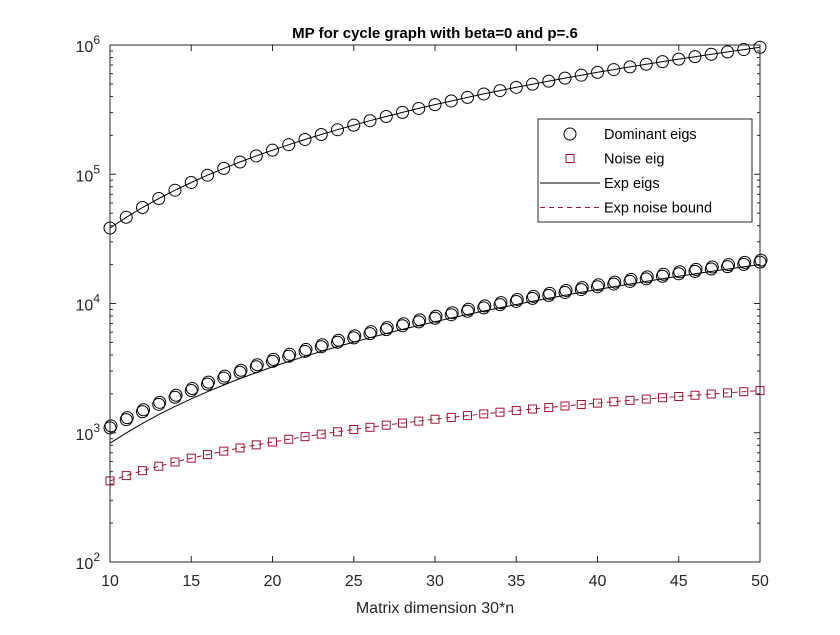 The width and height of the screenshot is (840, 635). I want to click on y-tick-label: 10⁶, so click(88, 44).